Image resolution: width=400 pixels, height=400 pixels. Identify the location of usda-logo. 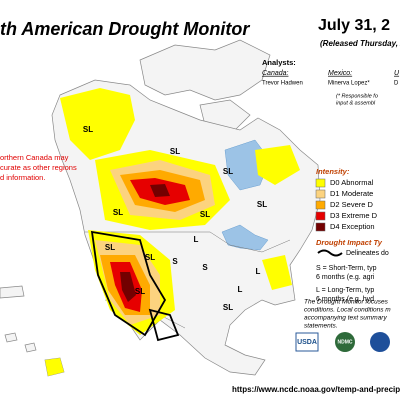
(307, 342).